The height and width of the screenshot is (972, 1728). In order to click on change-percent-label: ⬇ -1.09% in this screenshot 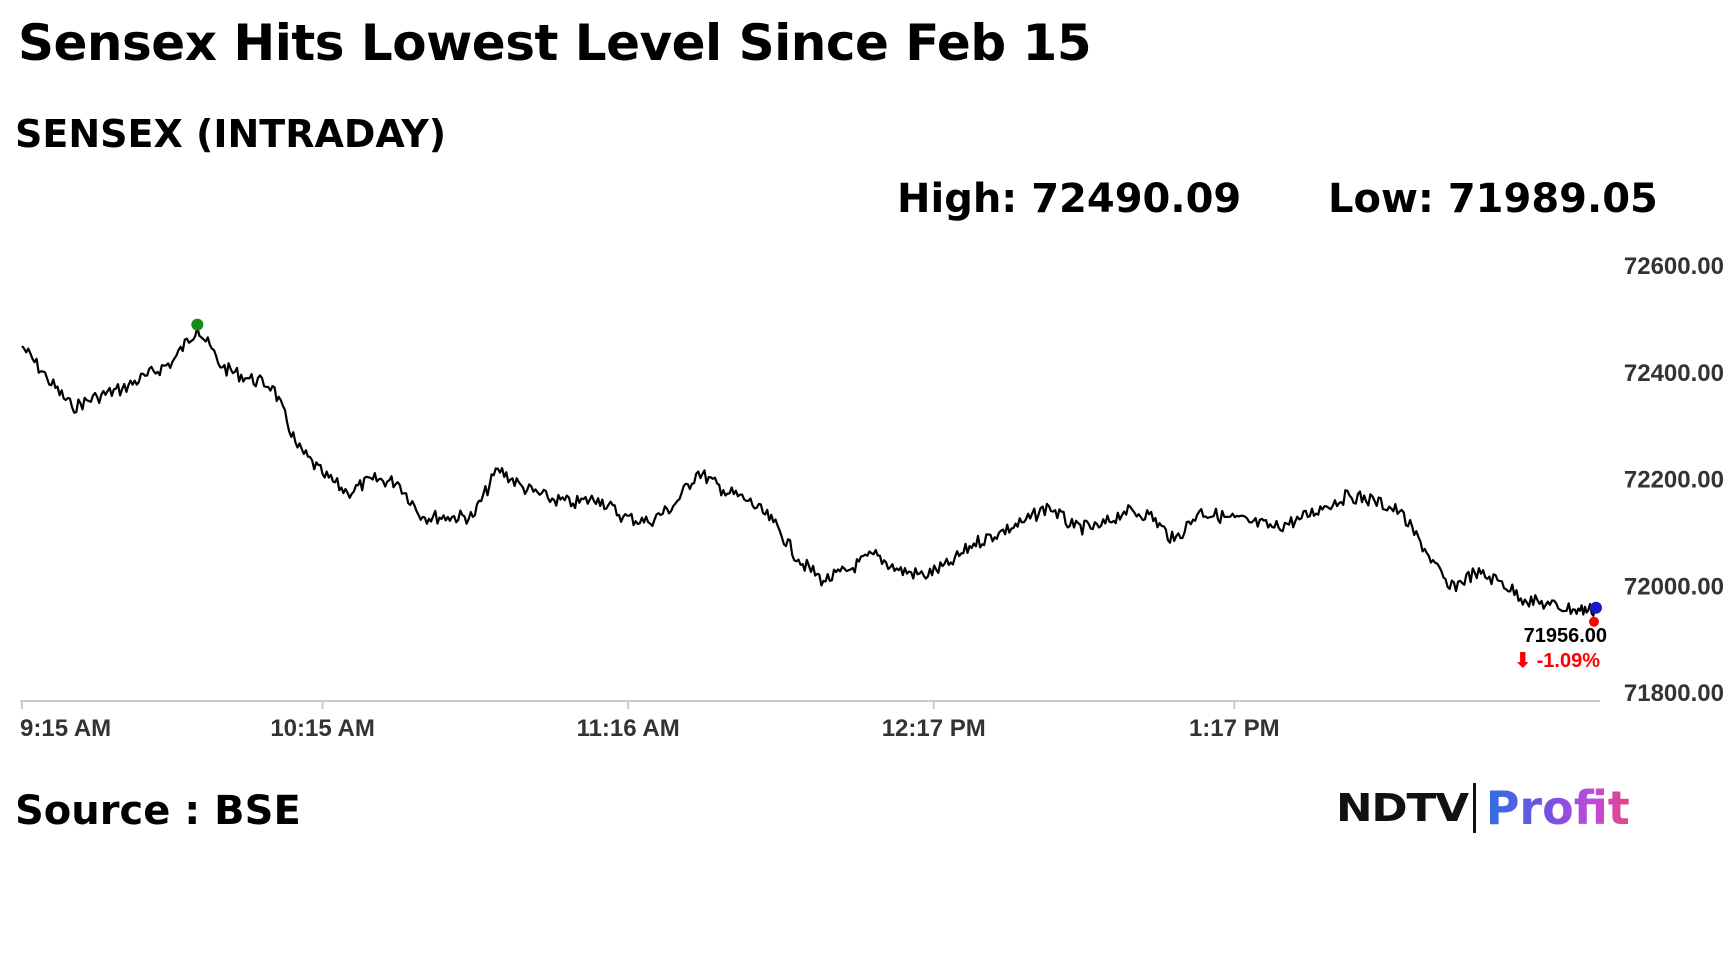, I will do `click(1557, 661)`.